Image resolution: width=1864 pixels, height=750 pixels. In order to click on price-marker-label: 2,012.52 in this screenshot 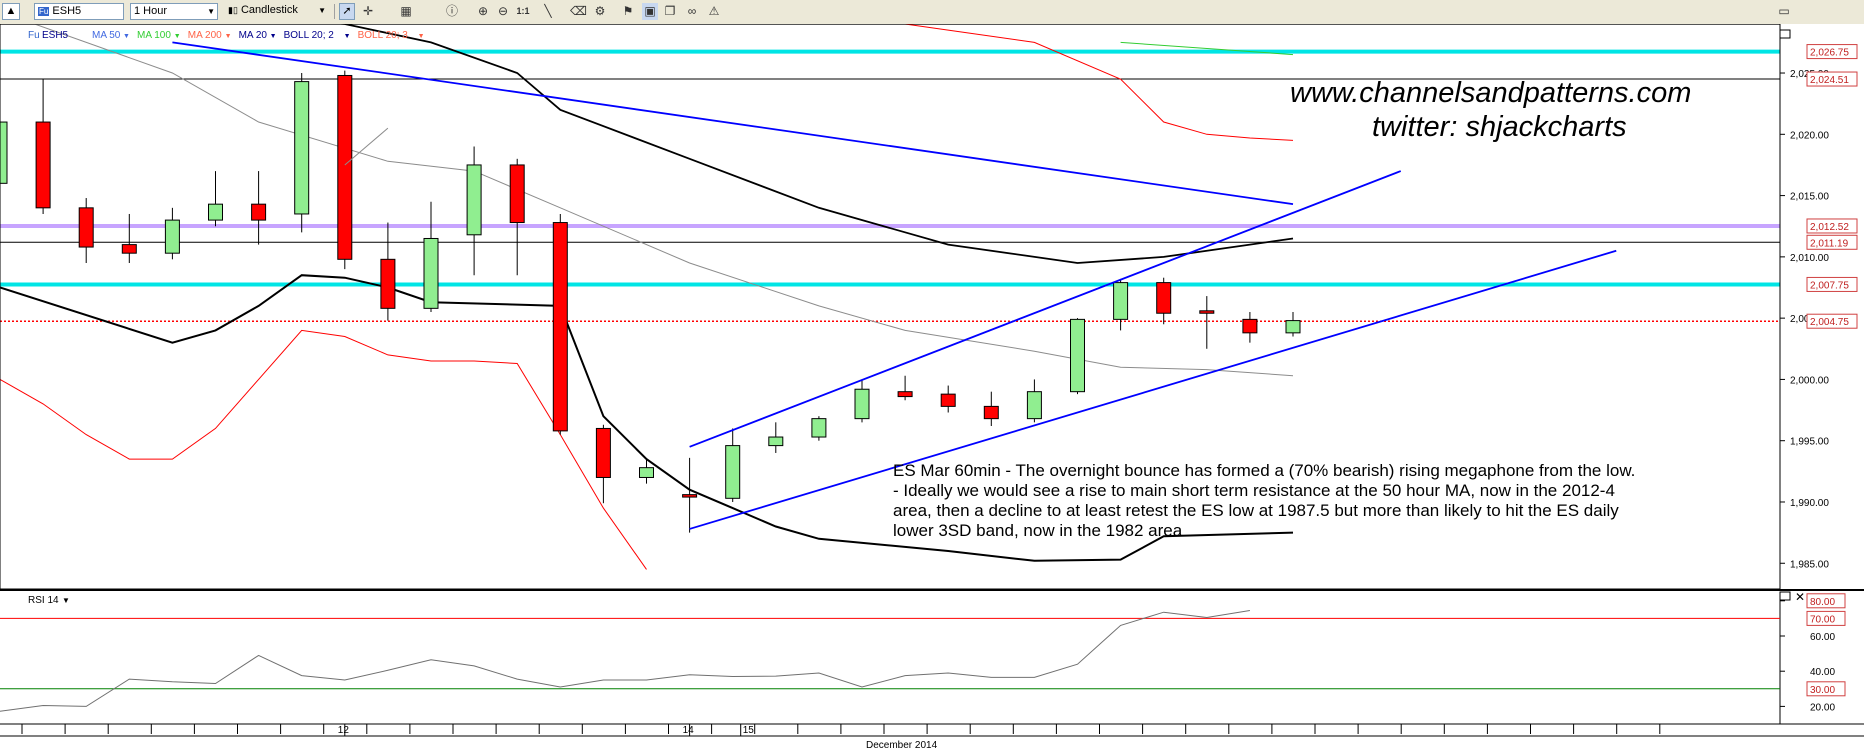, I will do `click(1829, 227)`.